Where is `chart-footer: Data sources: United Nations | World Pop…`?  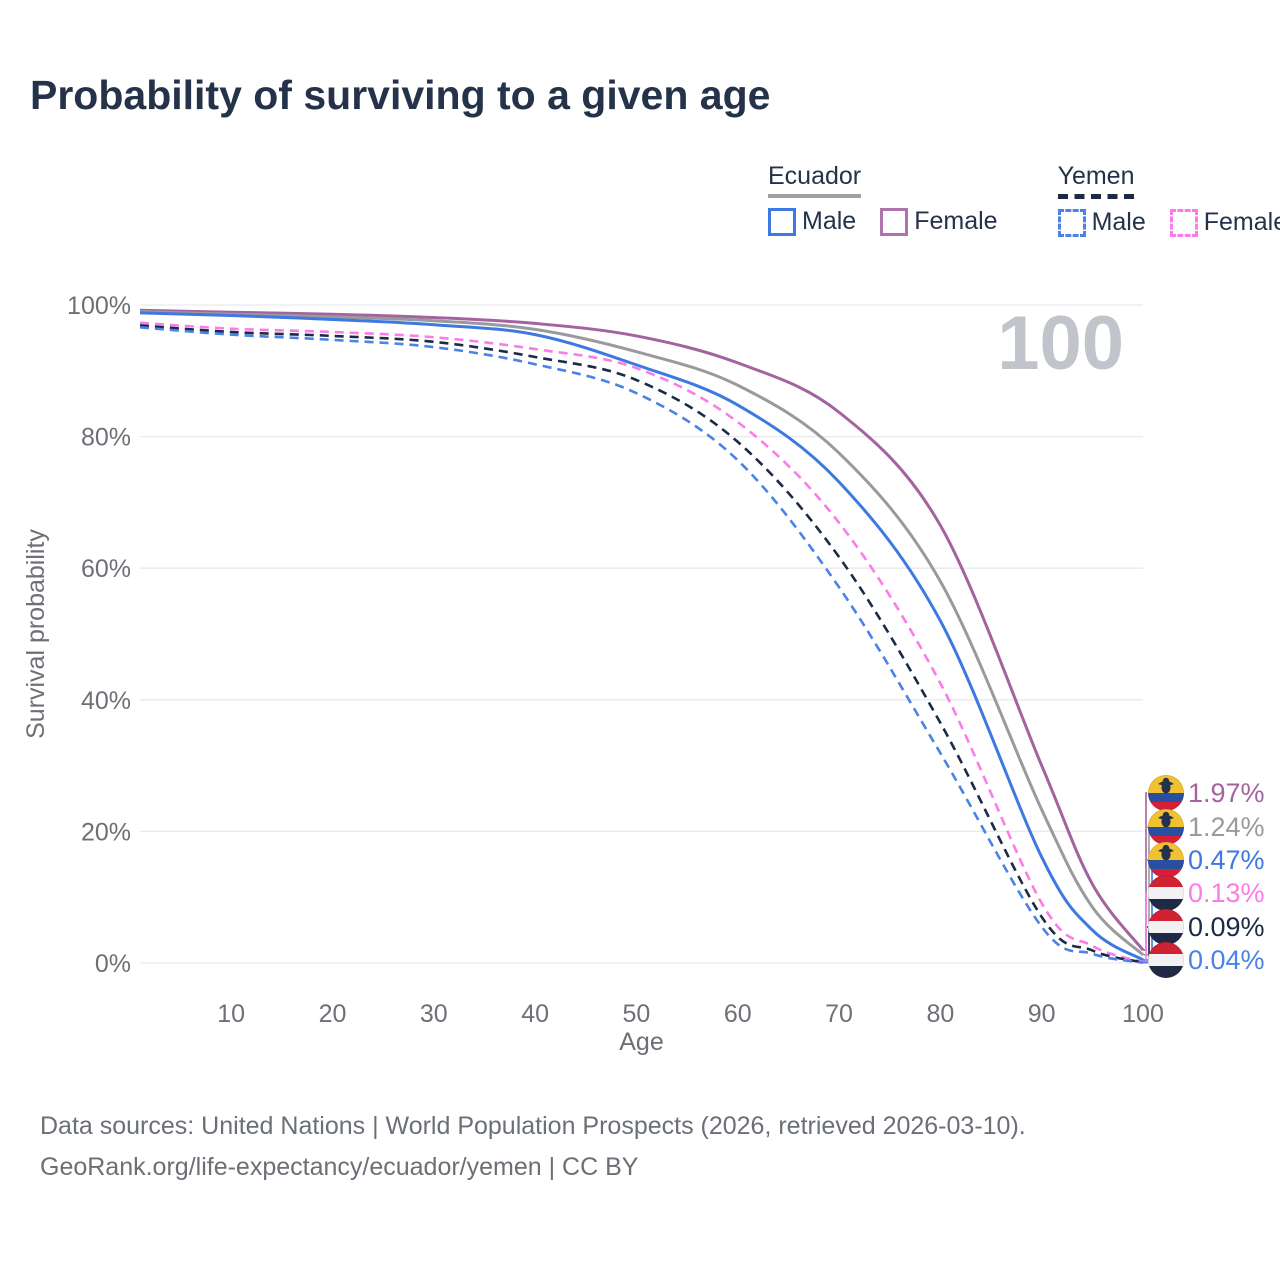
chart-footer: Data sources: United Nations | World Pop… is located at coordinates (533, 1147).